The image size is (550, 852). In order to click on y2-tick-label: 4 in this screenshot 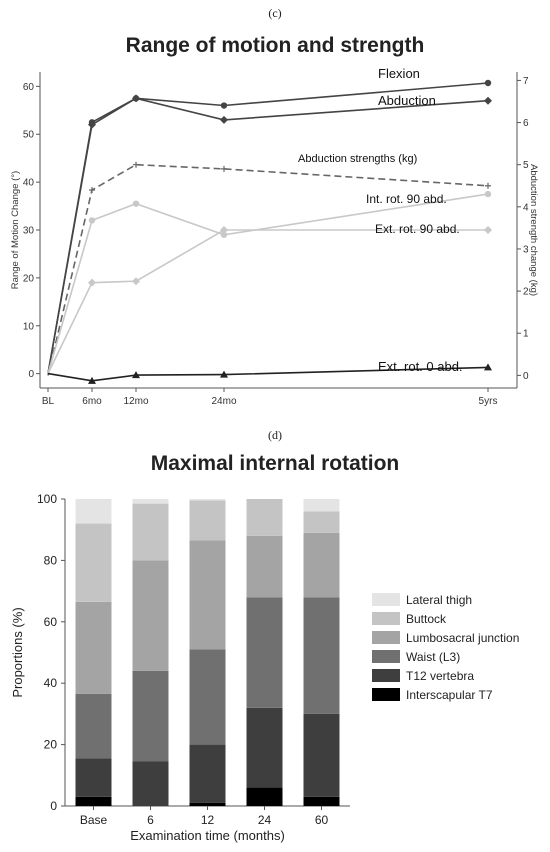, I will do `click(526, 207)`.